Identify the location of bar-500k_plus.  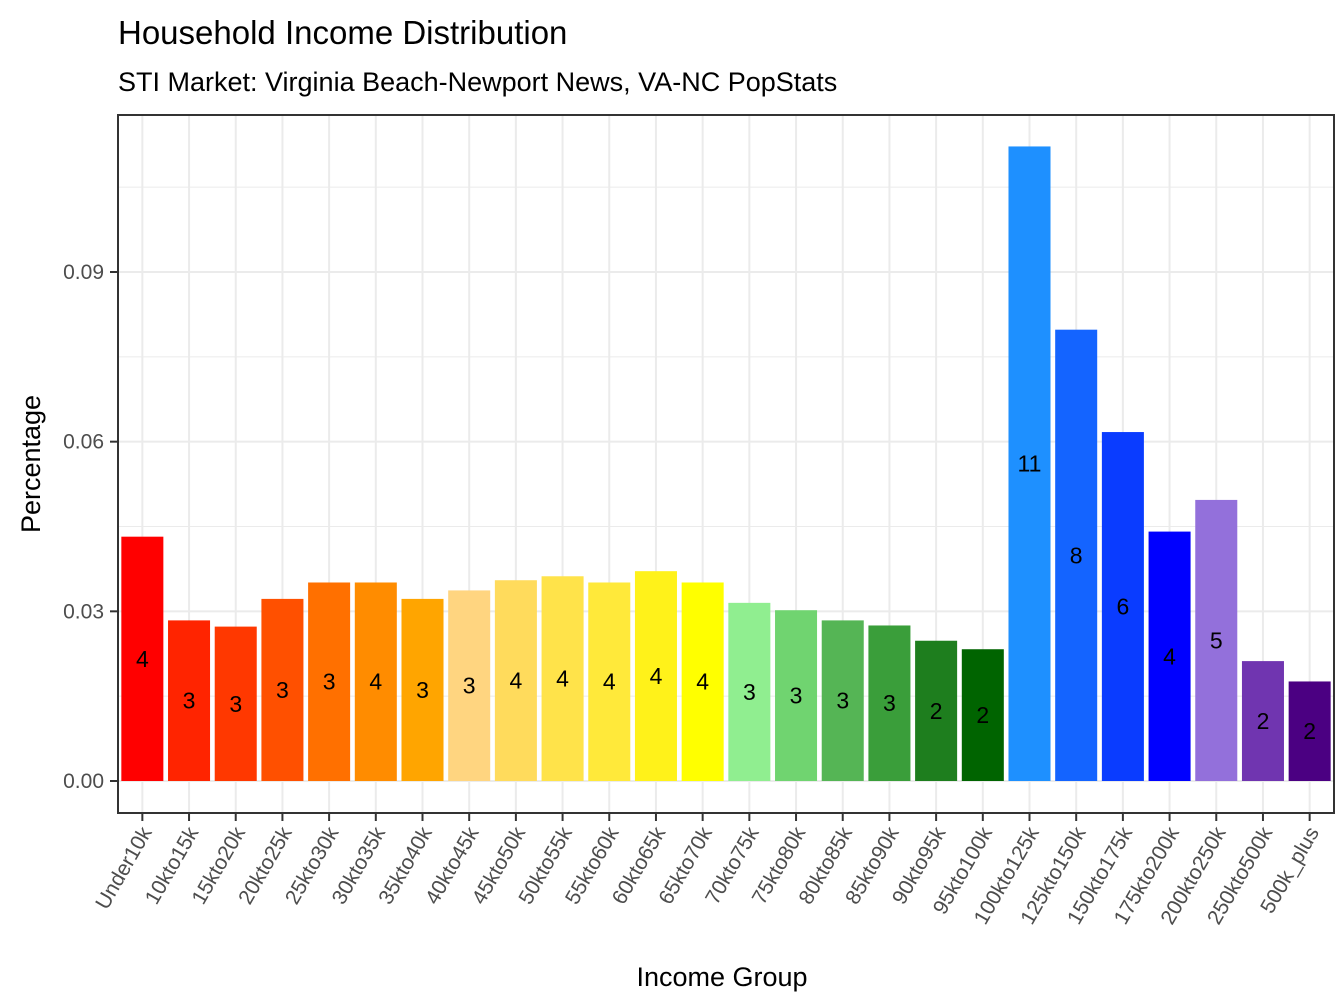
(1309, 731).